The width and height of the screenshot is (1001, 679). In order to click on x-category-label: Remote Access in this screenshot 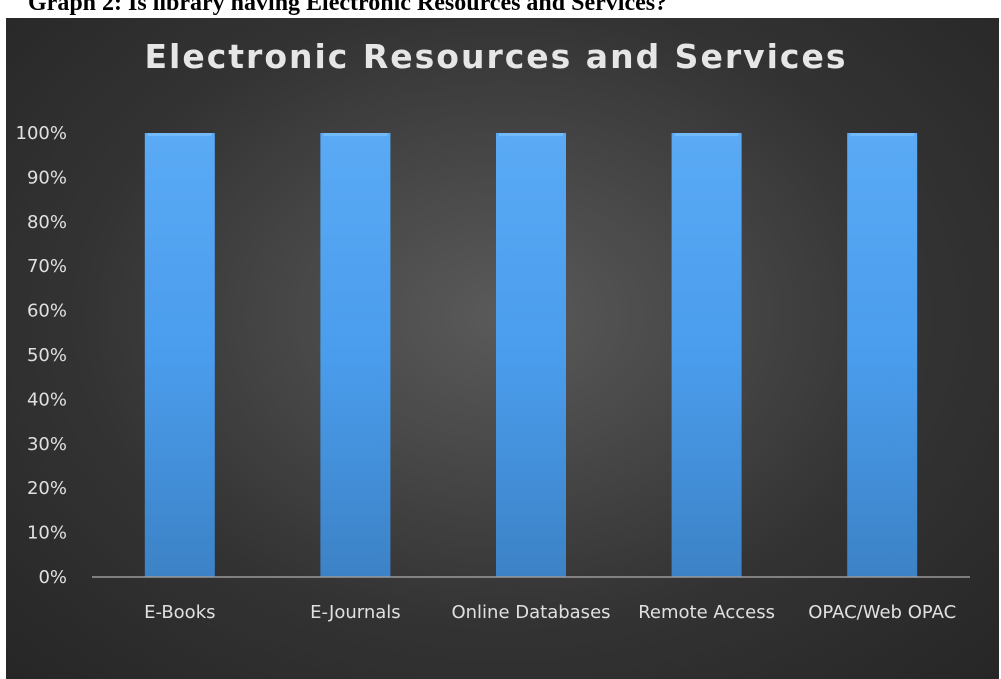, I will do `click(706, 612)`.